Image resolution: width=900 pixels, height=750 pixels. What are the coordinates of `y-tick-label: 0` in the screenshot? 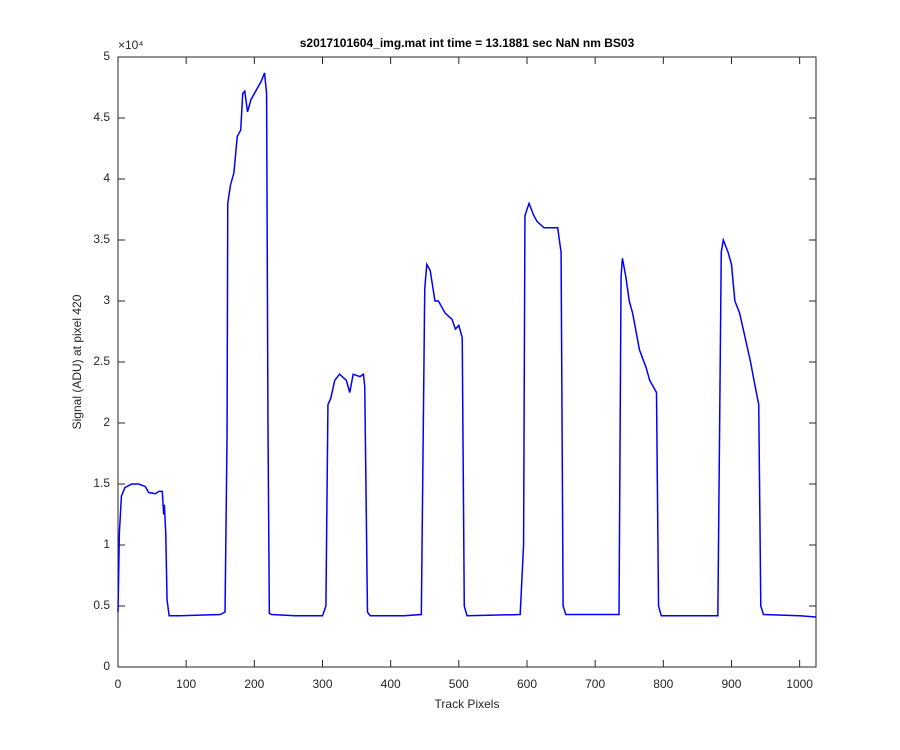 It's located at (106, 666).